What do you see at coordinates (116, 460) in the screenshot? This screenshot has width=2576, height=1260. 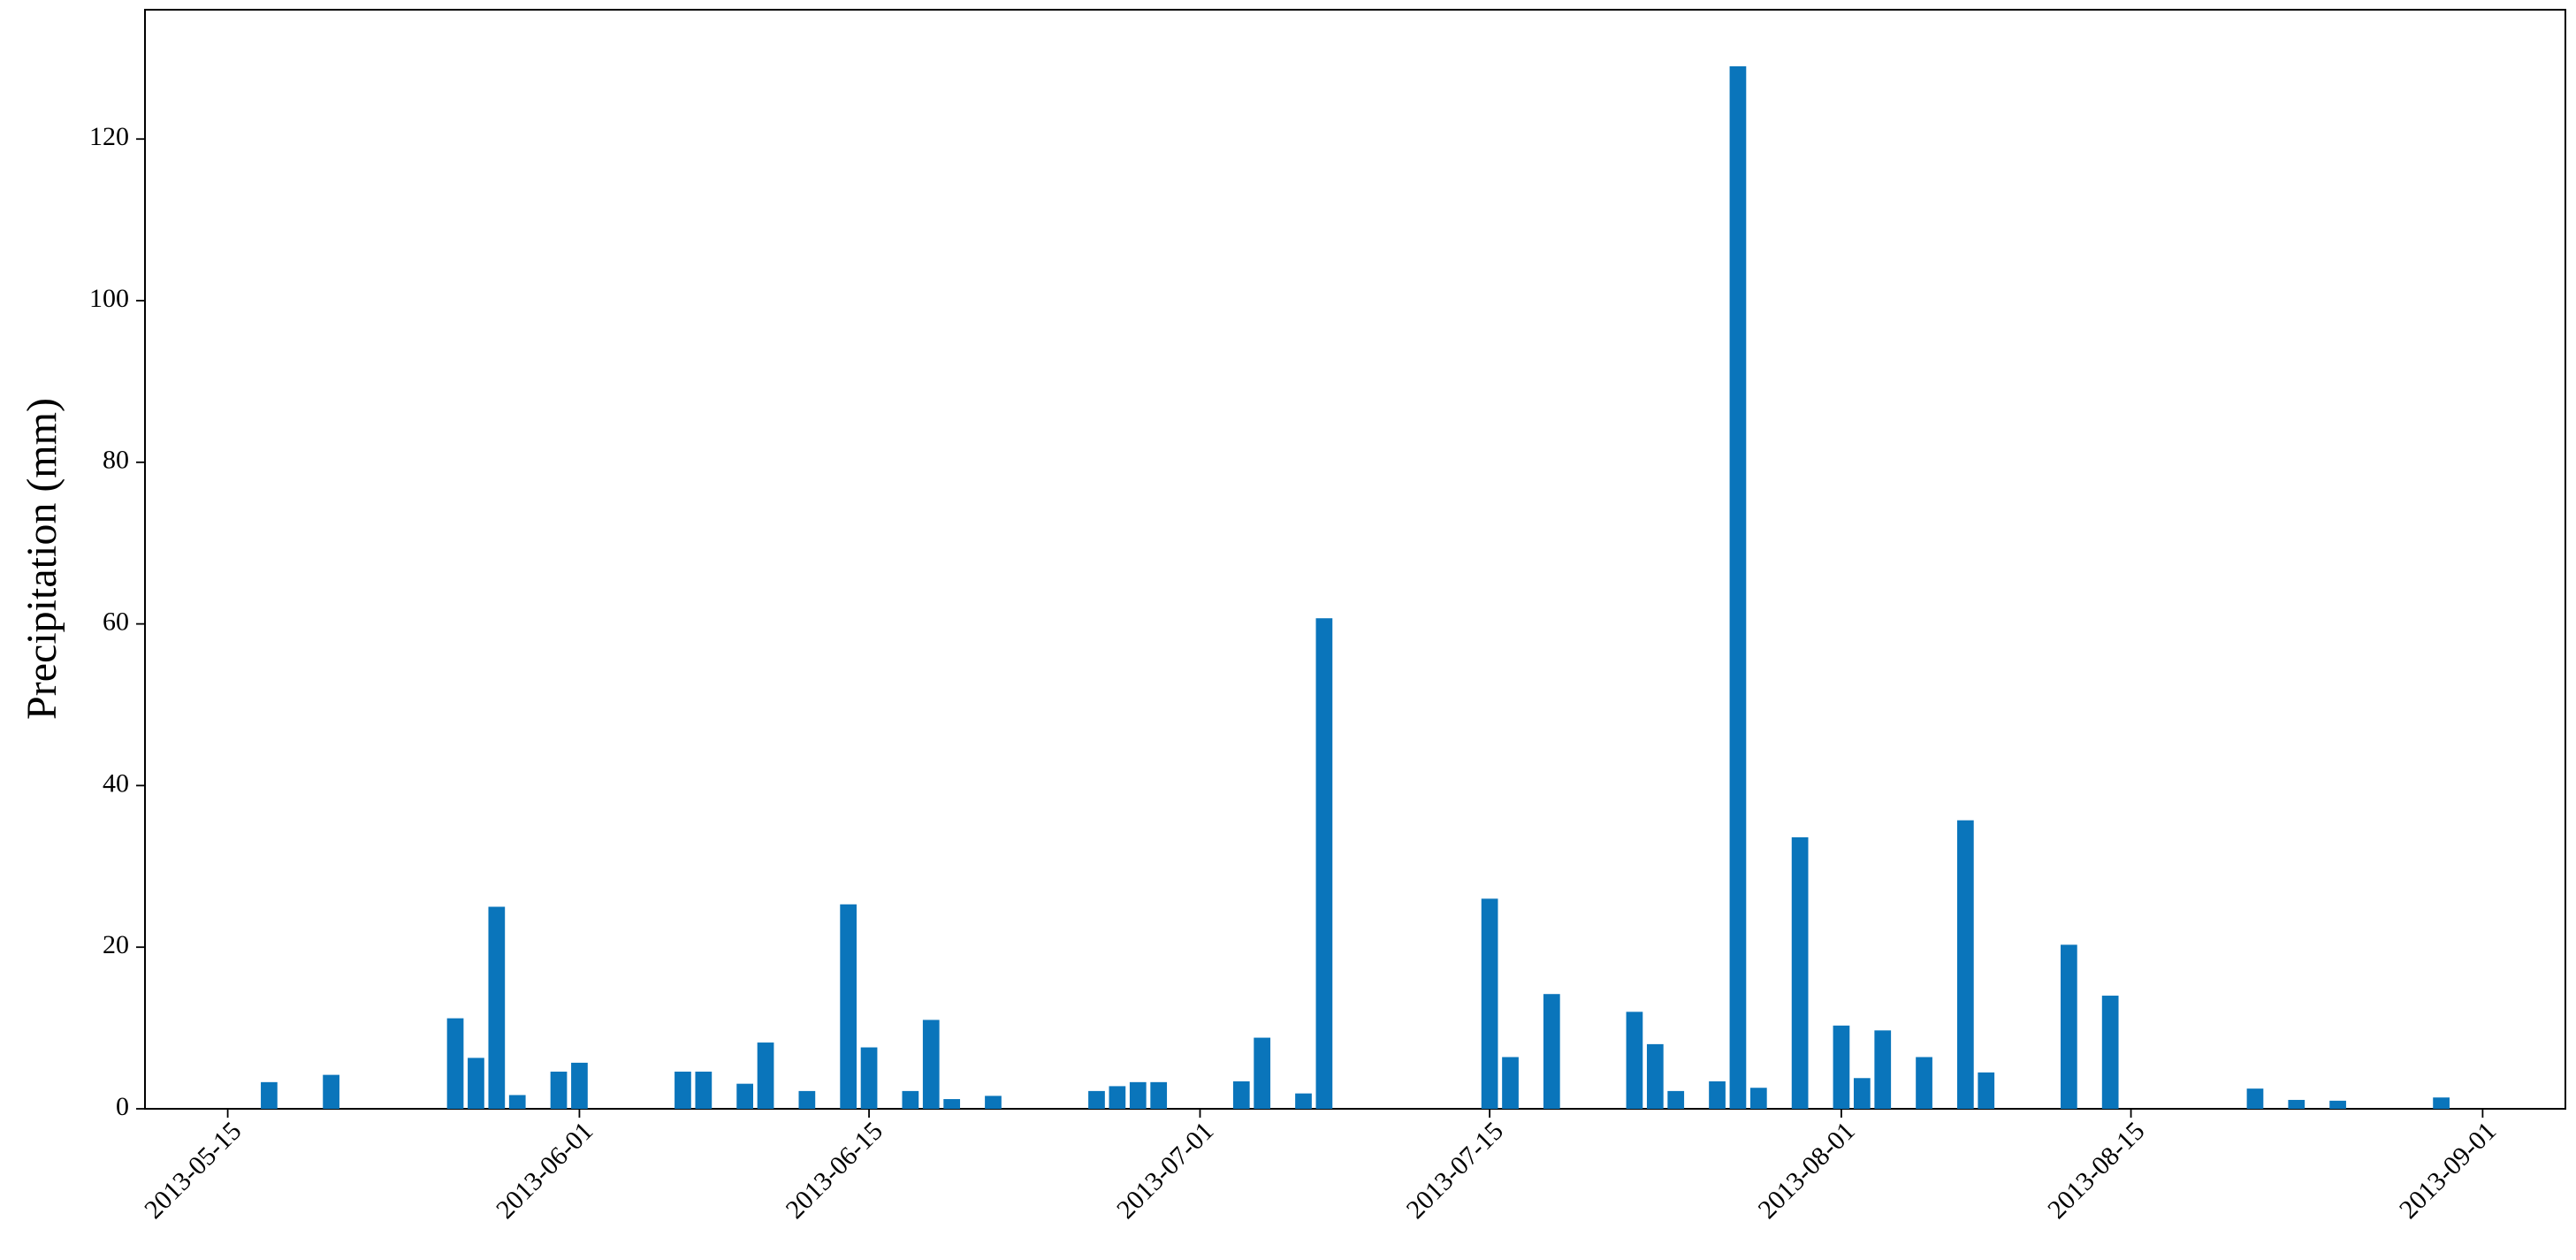 I see `y-tick-label: 80` at bounding box center [116, 460].